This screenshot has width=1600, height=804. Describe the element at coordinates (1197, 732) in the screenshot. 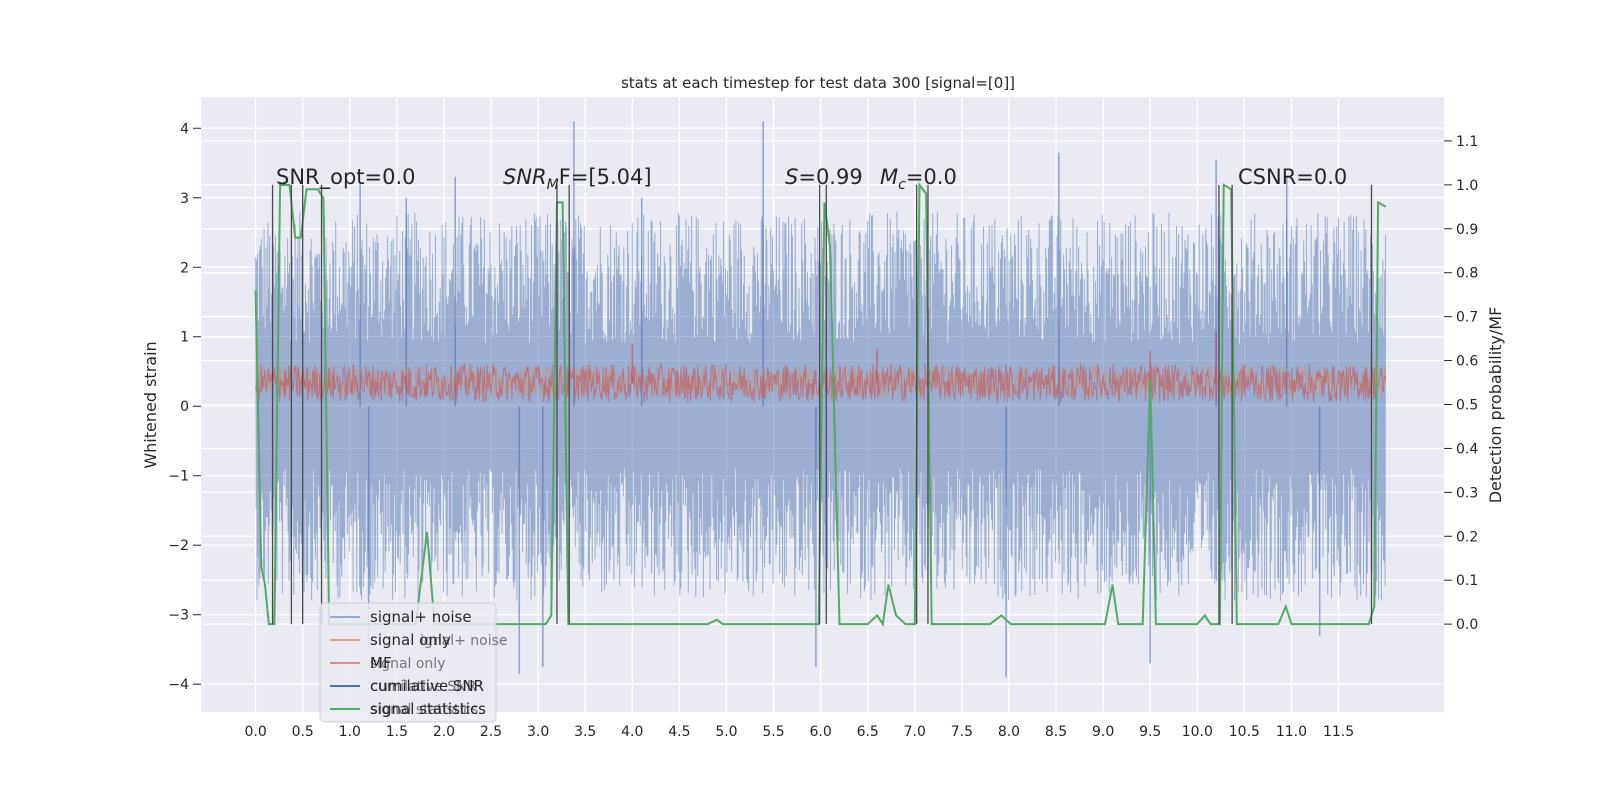

I see `x-tick-label: 10.0` at that location.